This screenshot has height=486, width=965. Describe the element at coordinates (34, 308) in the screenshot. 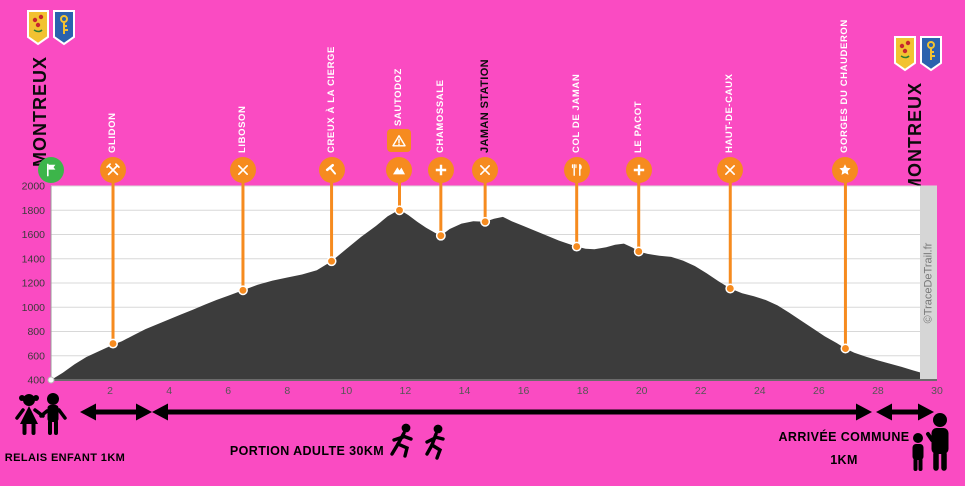

I see `y-tick-label: 1000` at that location.